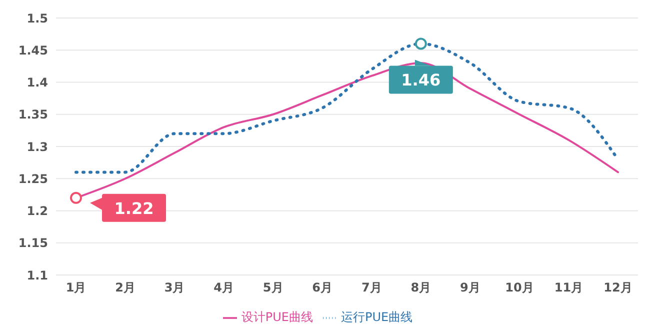 The width and height of the screenshot is (670, 334). Describe the element at coordinates (420, 44) in the screenshot. I see `point` at that location.